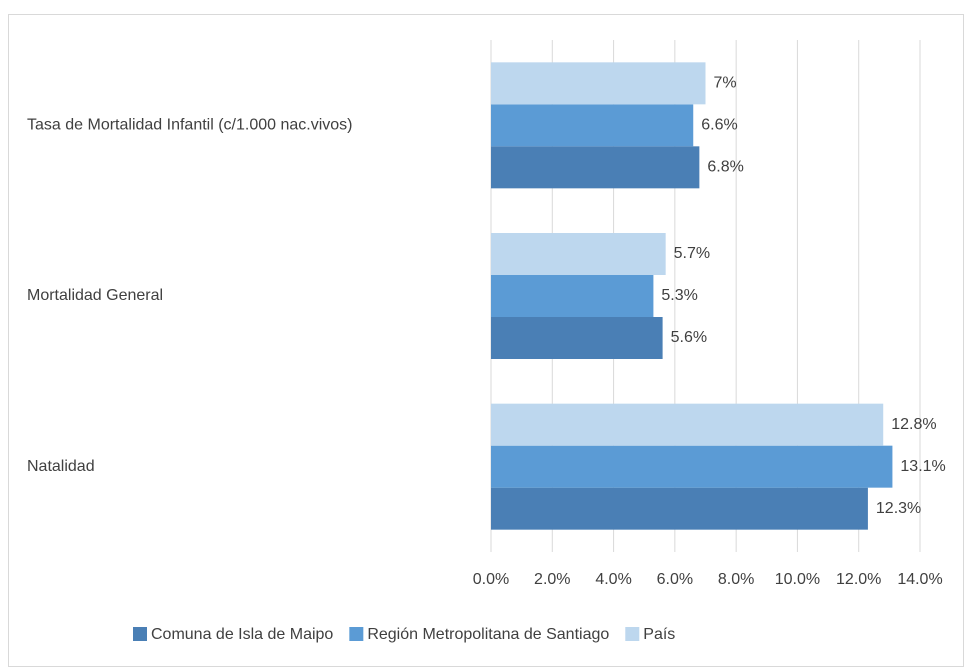 This screenshot has width=965, height=668. What do you see at coordinates (919, 579) in the screenshot?
I see `x-tick-label: 14.0%` at bounding box center [919, 579].